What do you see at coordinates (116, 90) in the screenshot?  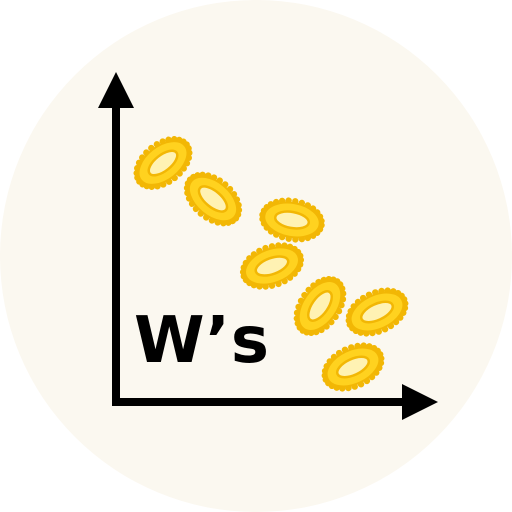 I see `y-axis-arrowhead` at bounding box center [116, 90].